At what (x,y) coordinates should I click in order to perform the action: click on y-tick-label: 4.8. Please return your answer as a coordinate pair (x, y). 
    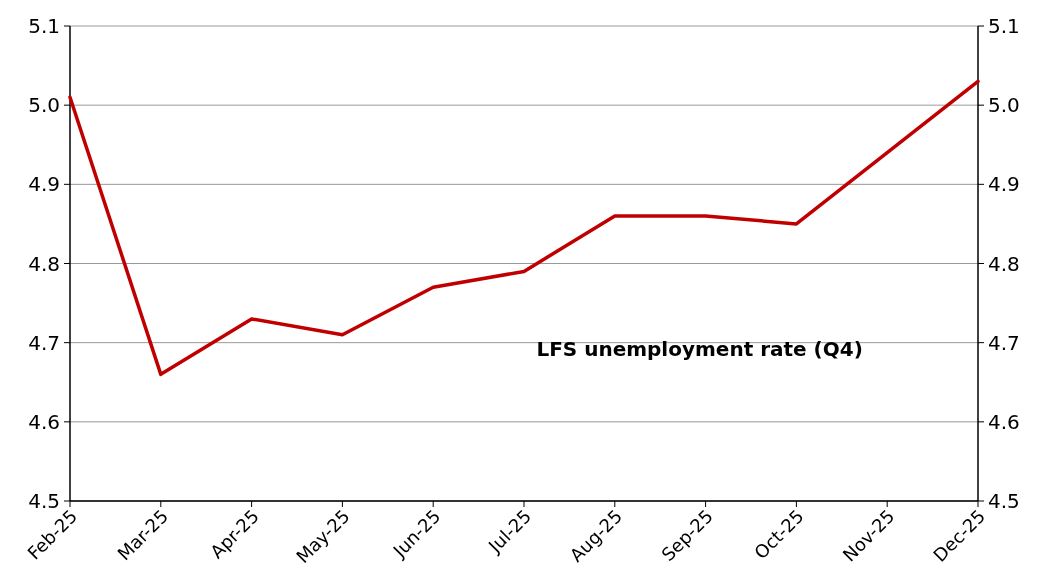
    Looking at the image, I should click on (44, 263).